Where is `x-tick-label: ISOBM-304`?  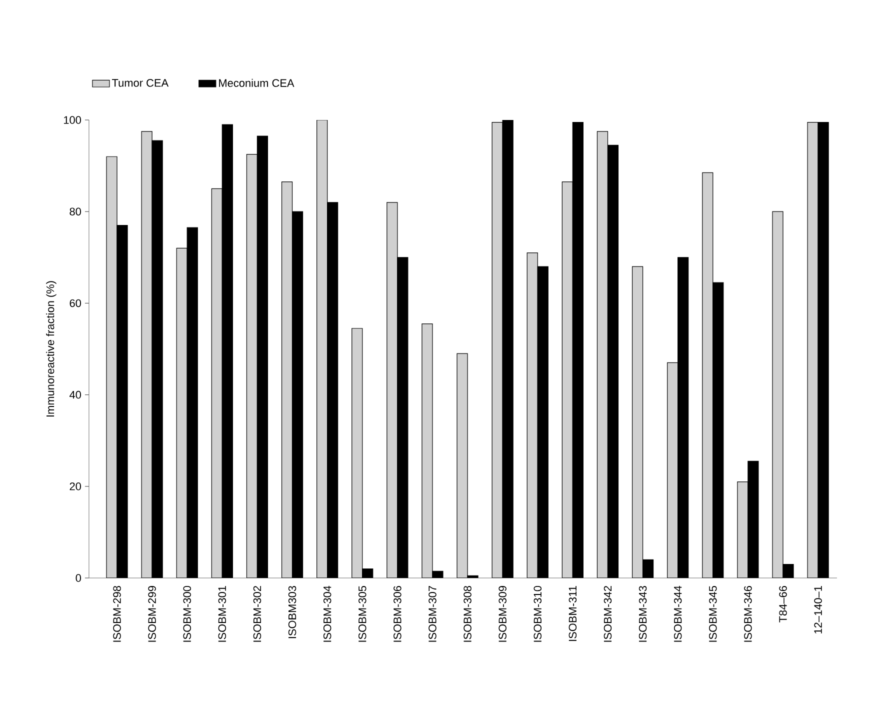
x-tick-label: ISOBM-304 is located at coordinates (327, 614).